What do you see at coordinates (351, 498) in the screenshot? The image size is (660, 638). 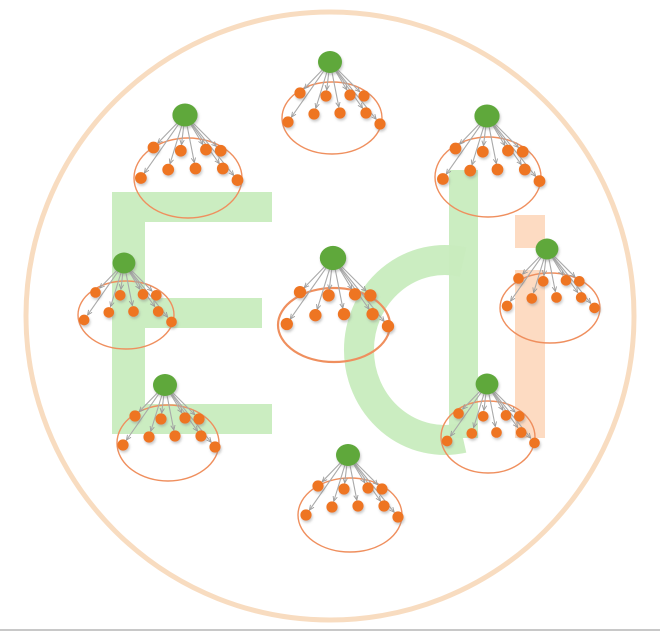 I see `cluster-bottom` at bounding box center [351, 498].